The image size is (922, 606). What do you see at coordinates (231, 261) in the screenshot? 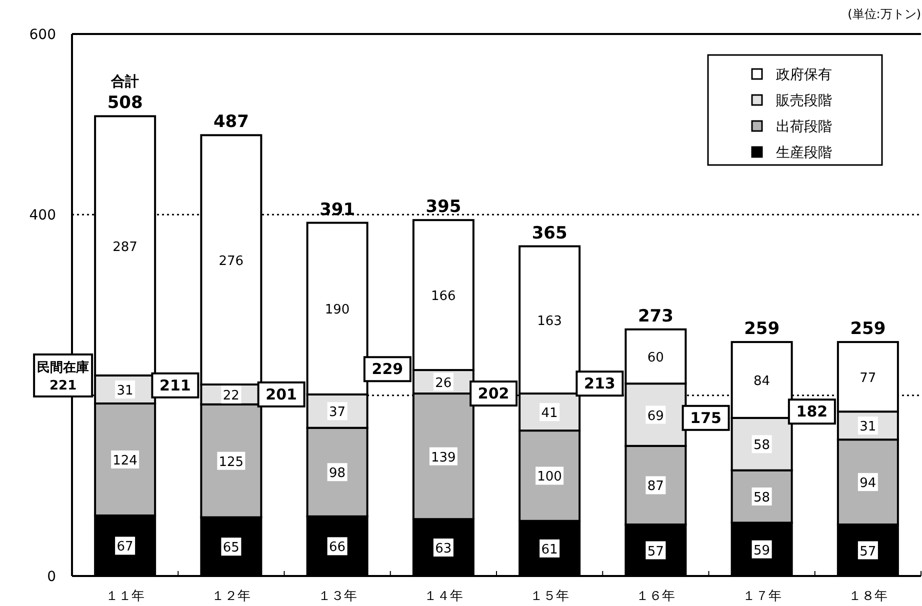
I see `data-label: 276` at bounding box center [231, 261].